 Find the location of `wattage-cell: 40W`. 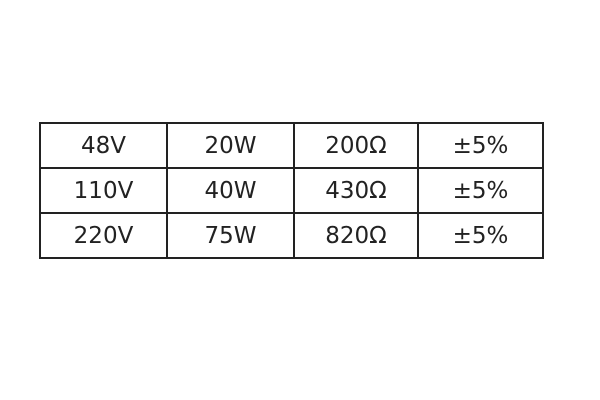

wattage-cell: 40W is located at coordinates (230, 190).